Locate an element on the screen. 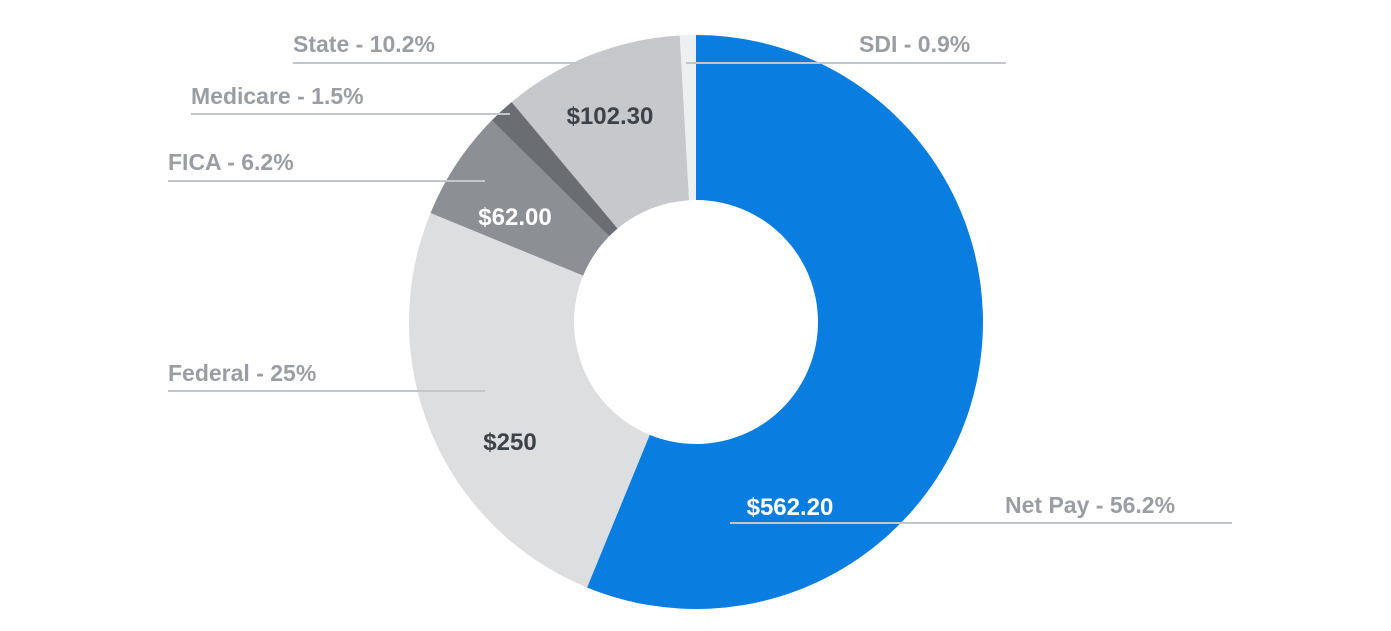  slice-label-federal: Federal - 25% is located at coordinates (242, 373).